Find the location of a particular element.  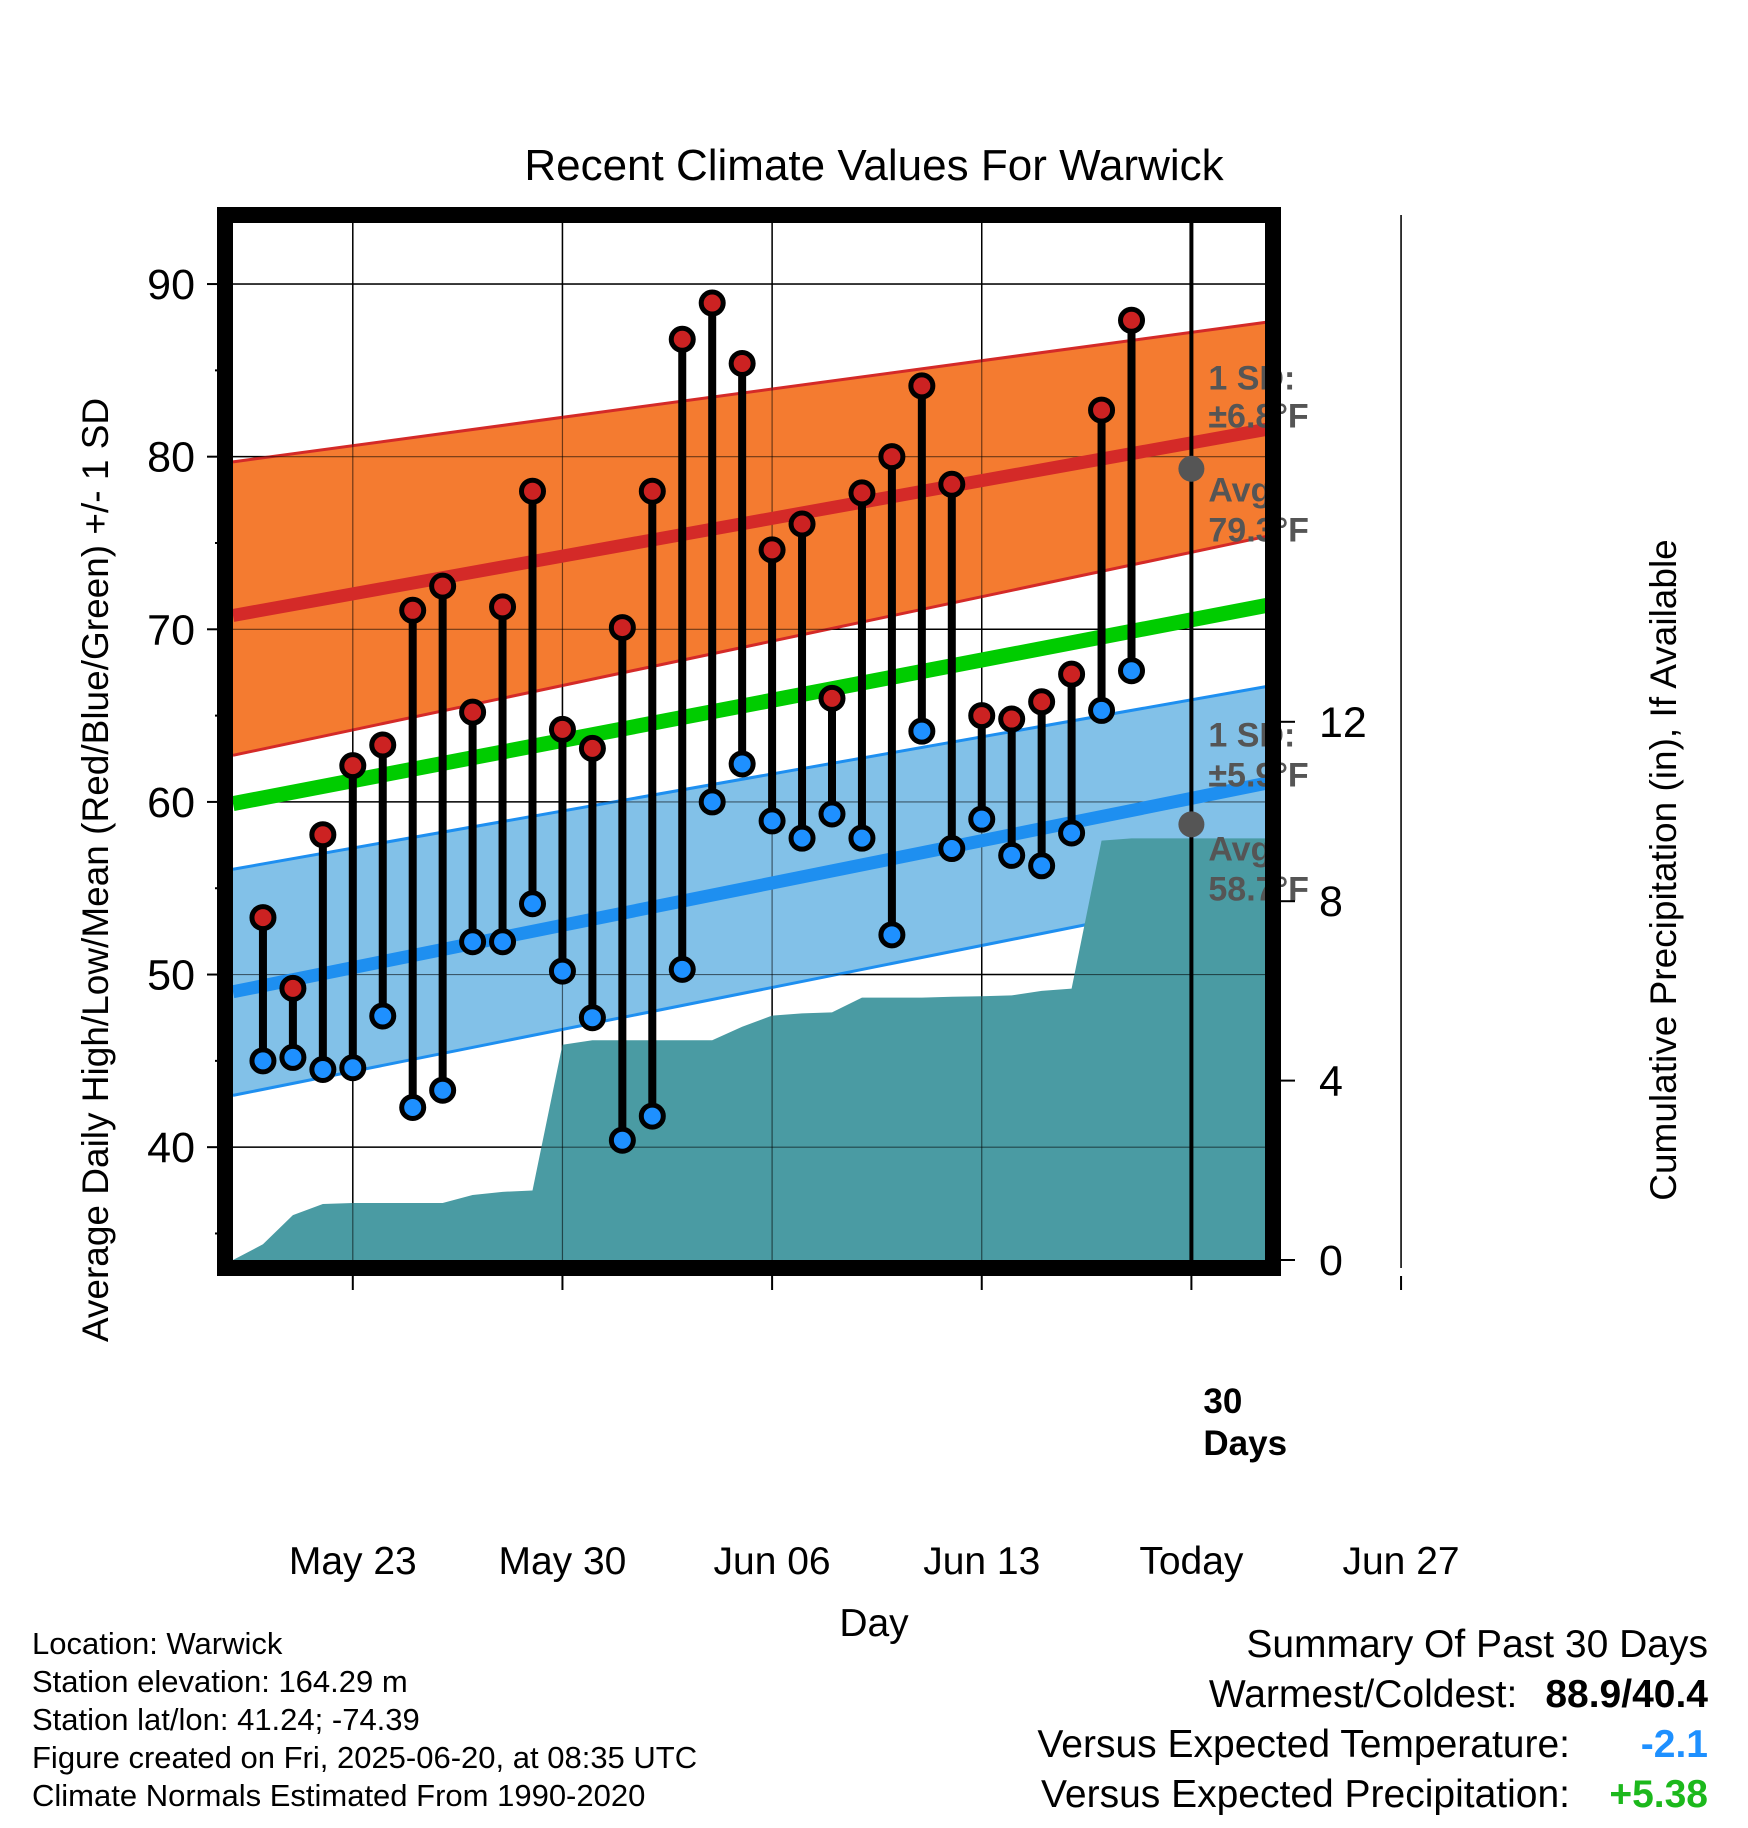

warmest-coldest-row: Warmest/Coldest: 88.9/40.4 is located at coordinates (1372, 1695).